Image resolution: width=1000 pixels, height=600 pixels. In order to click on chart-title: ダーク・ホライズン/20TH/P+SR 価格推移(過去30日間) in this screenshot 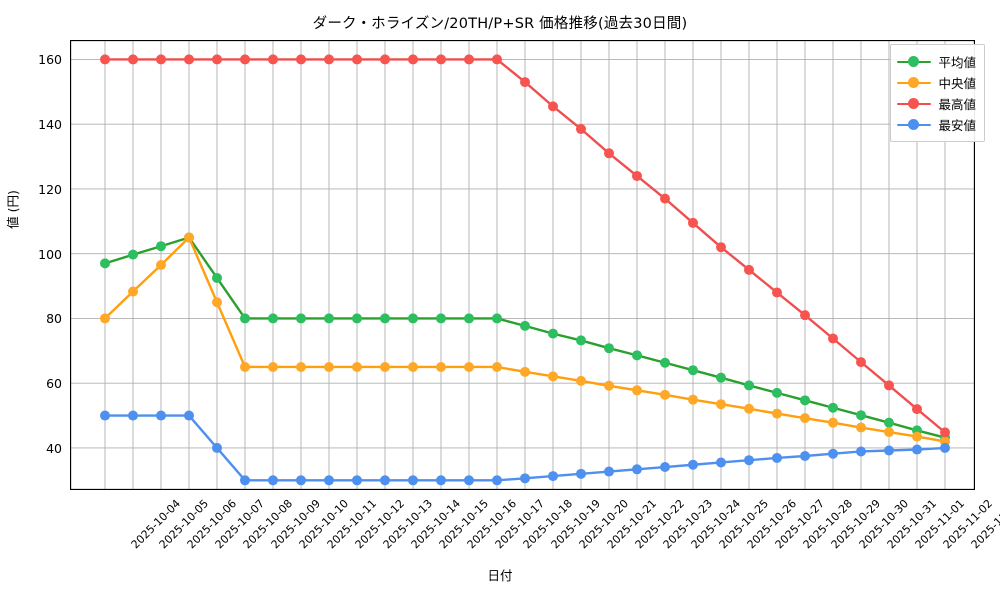, I will do `click(500, 24)`.